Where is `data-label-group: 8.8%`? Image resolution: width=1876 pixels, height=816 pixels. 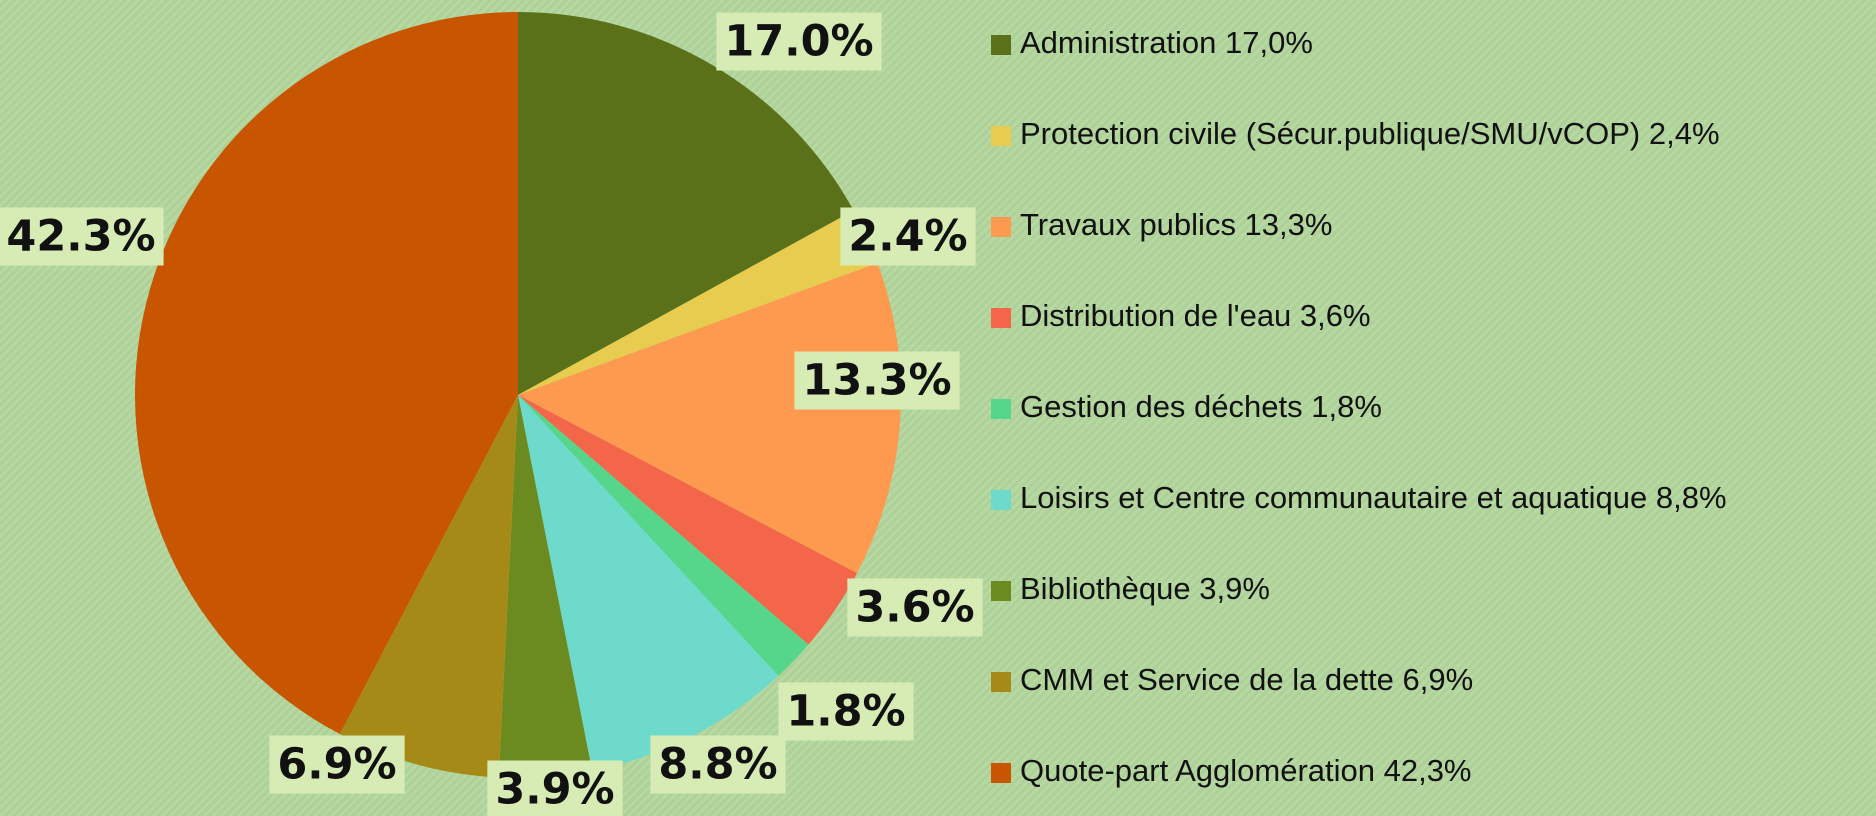
data-label-group: 8.8% is located at coordinates (718, 764).